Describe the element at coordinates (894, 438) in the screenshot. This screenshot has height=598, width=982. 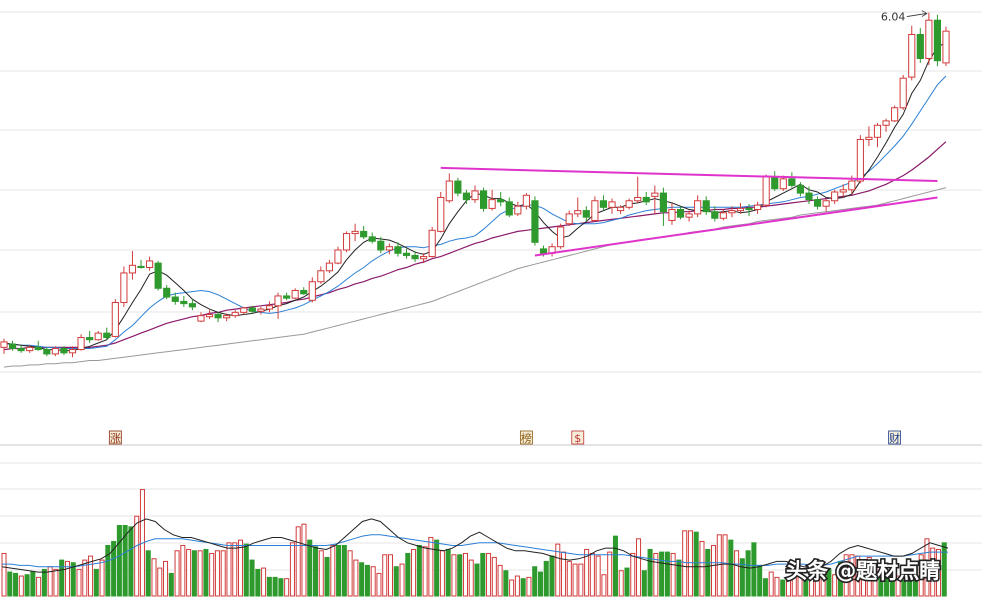
I see `event-marker-label: 财` at that location.